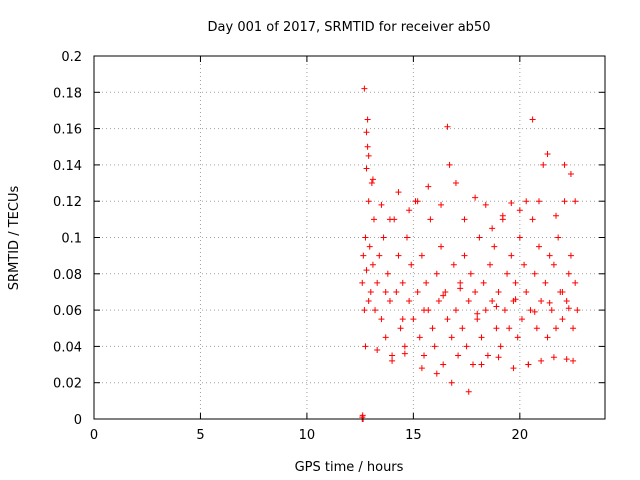 This screenshot has width=640, height=480. I want to click on x-tick-label: 20, so click(520, 435).